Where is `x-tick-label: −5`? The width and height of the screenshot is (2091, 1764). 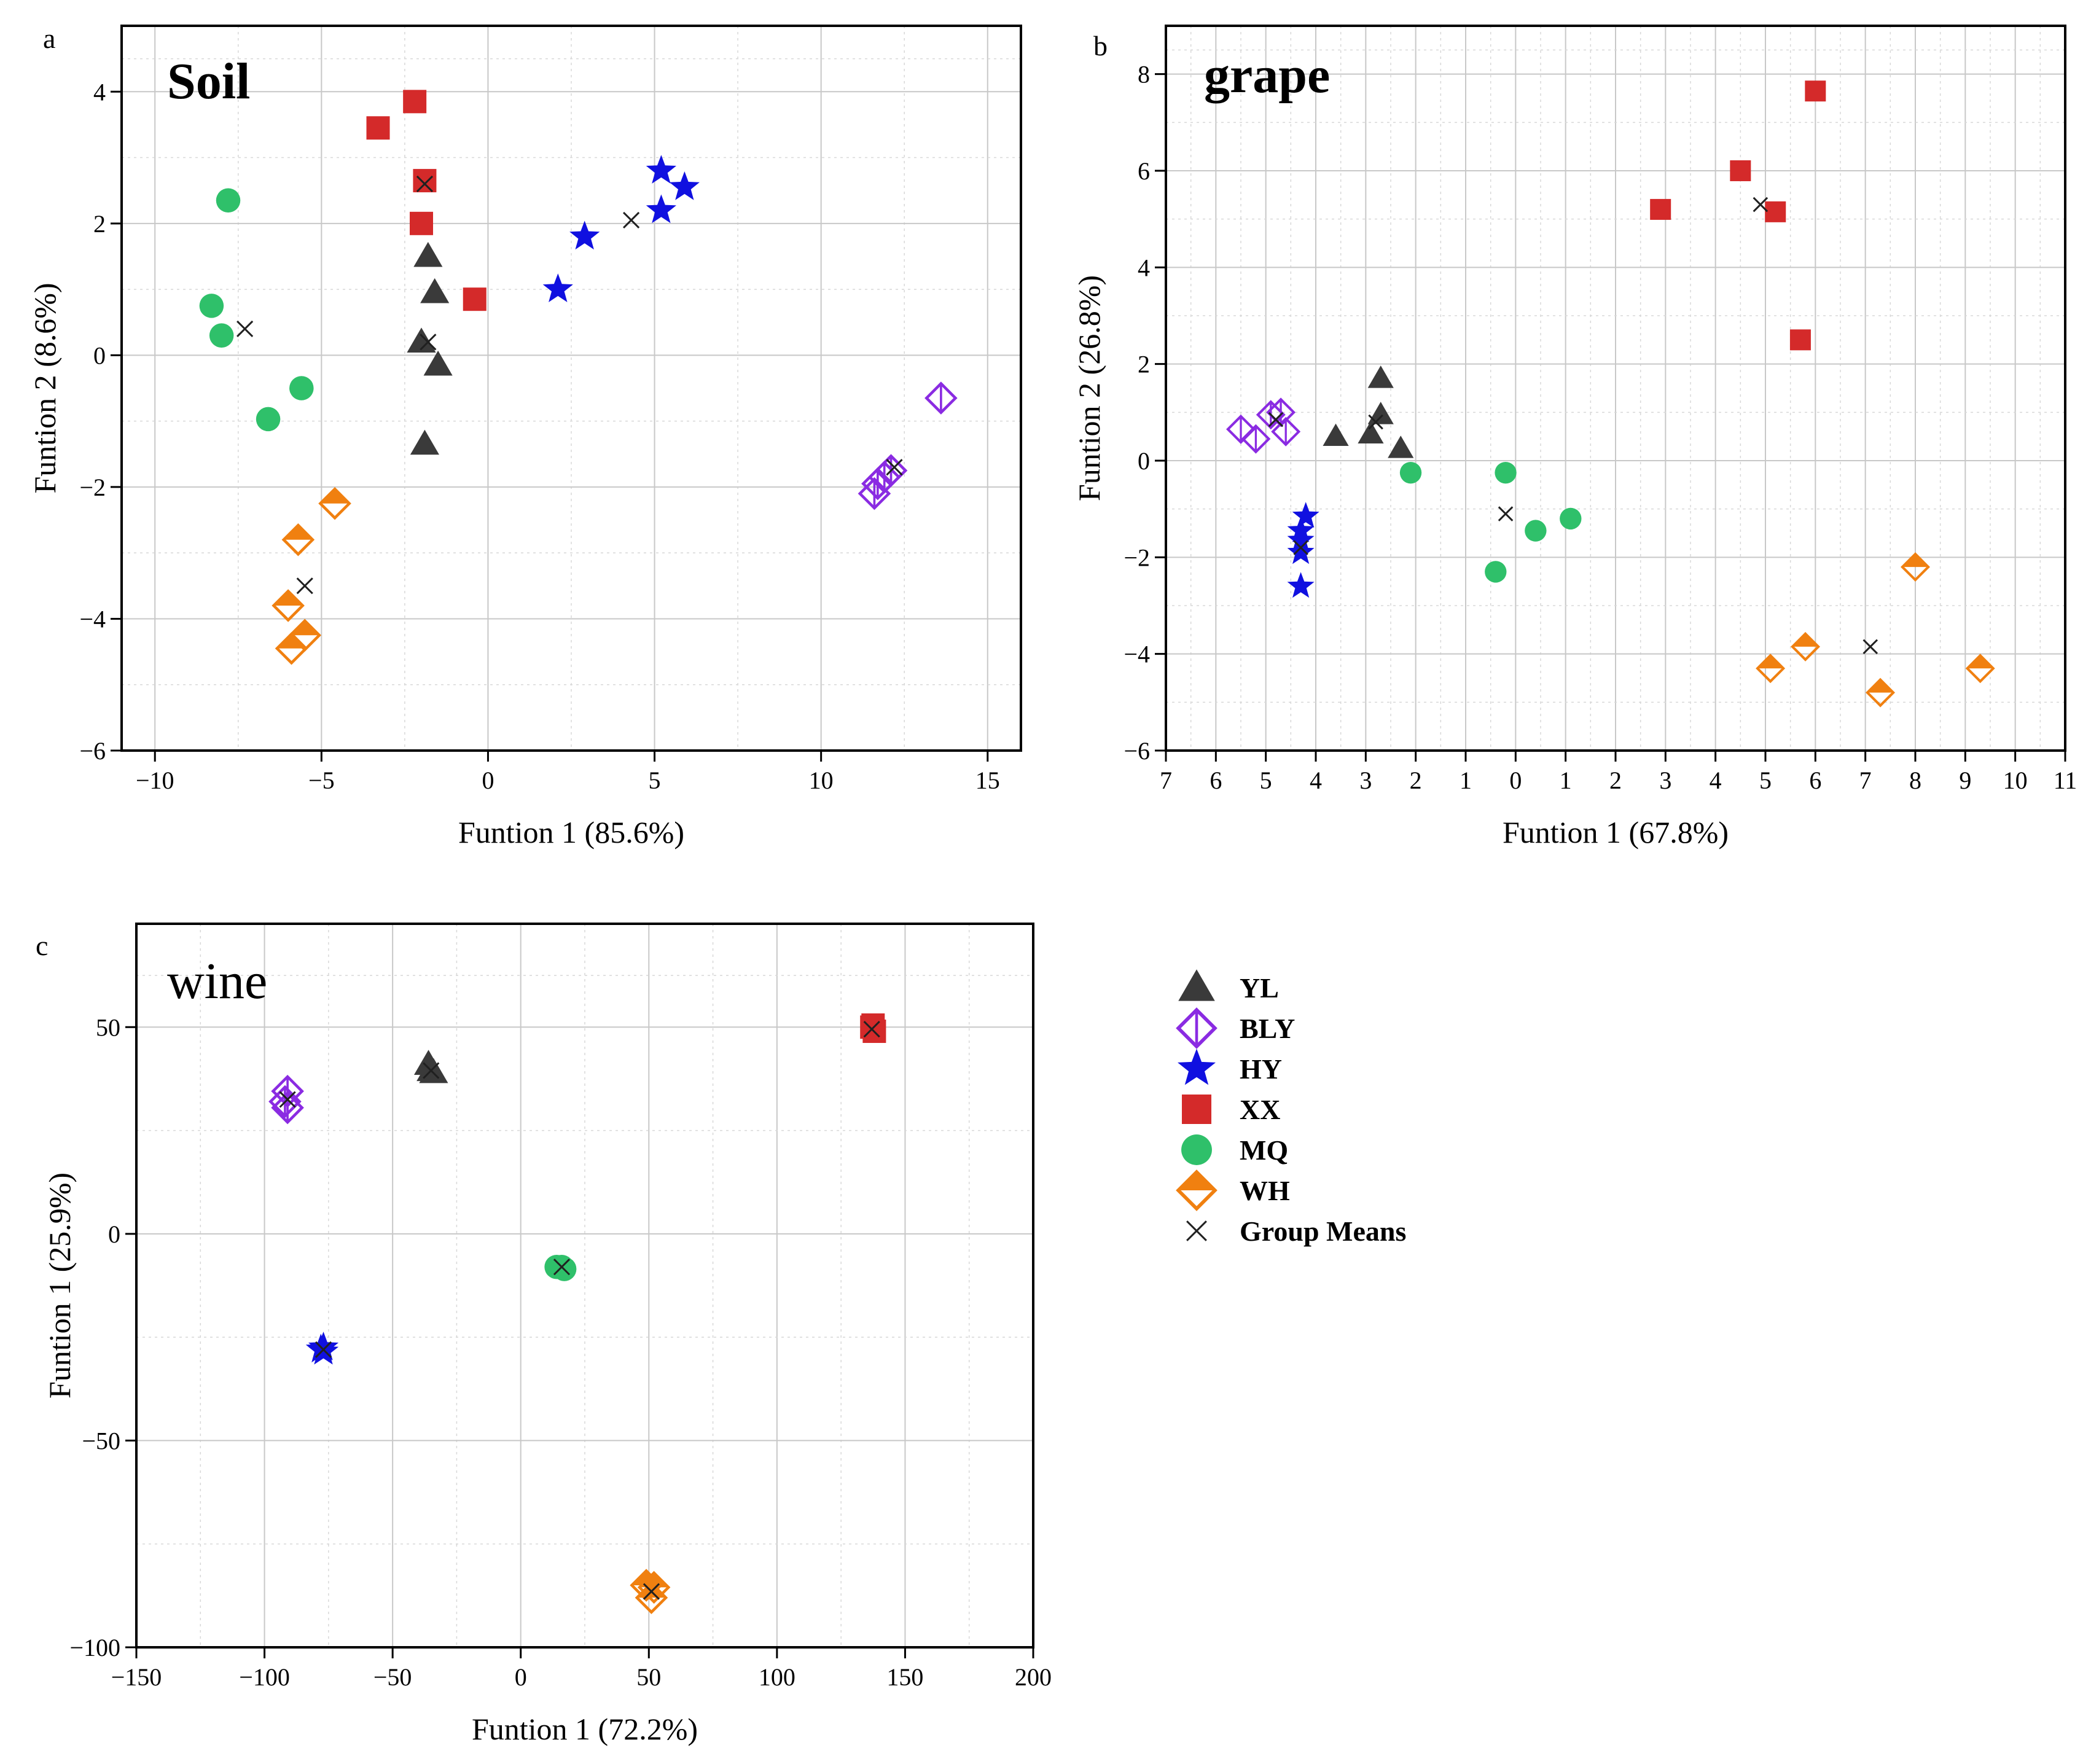
x-tick-label: −5 is located at coordinates (321, 781).